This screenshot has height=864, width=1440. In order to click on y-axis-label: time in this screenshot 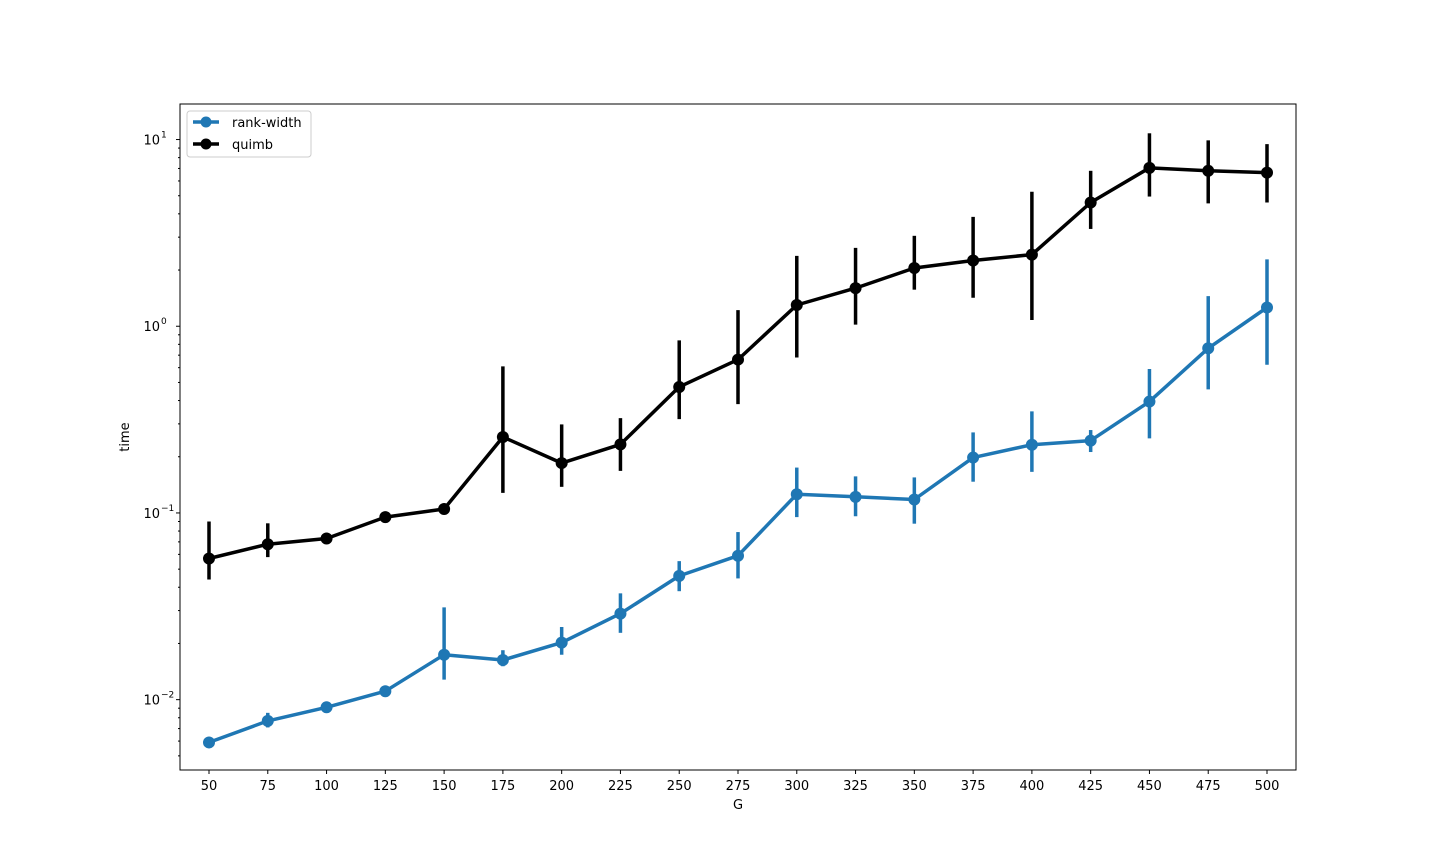, I will do `click(125, 436)`.